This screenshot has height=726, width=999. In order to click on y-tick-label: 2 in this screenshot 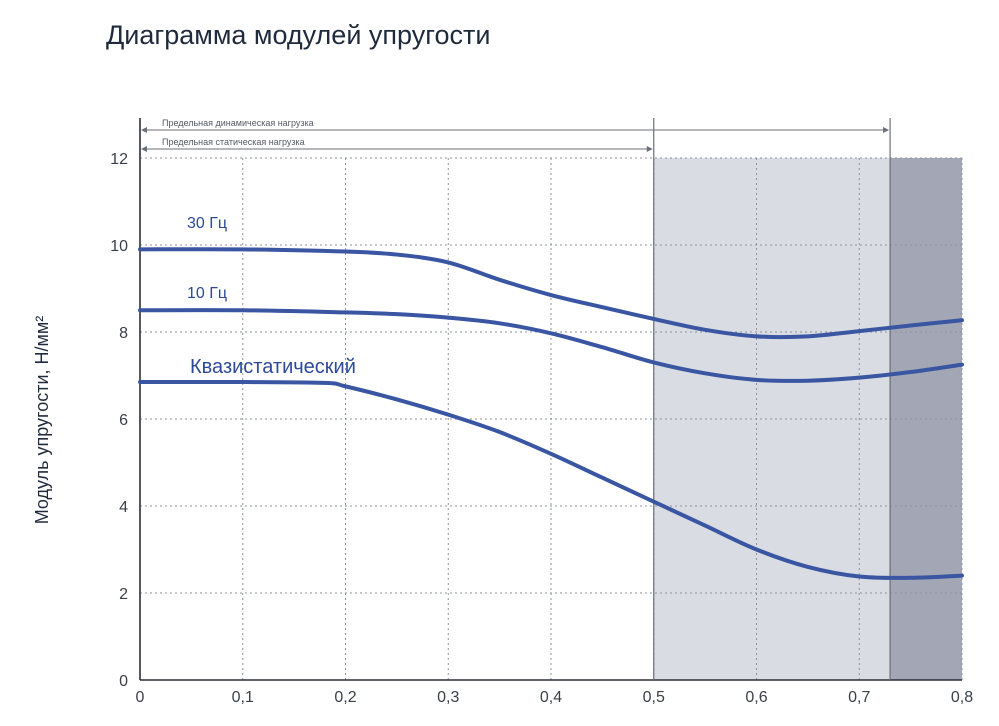, I will do `click(123, 594)`.